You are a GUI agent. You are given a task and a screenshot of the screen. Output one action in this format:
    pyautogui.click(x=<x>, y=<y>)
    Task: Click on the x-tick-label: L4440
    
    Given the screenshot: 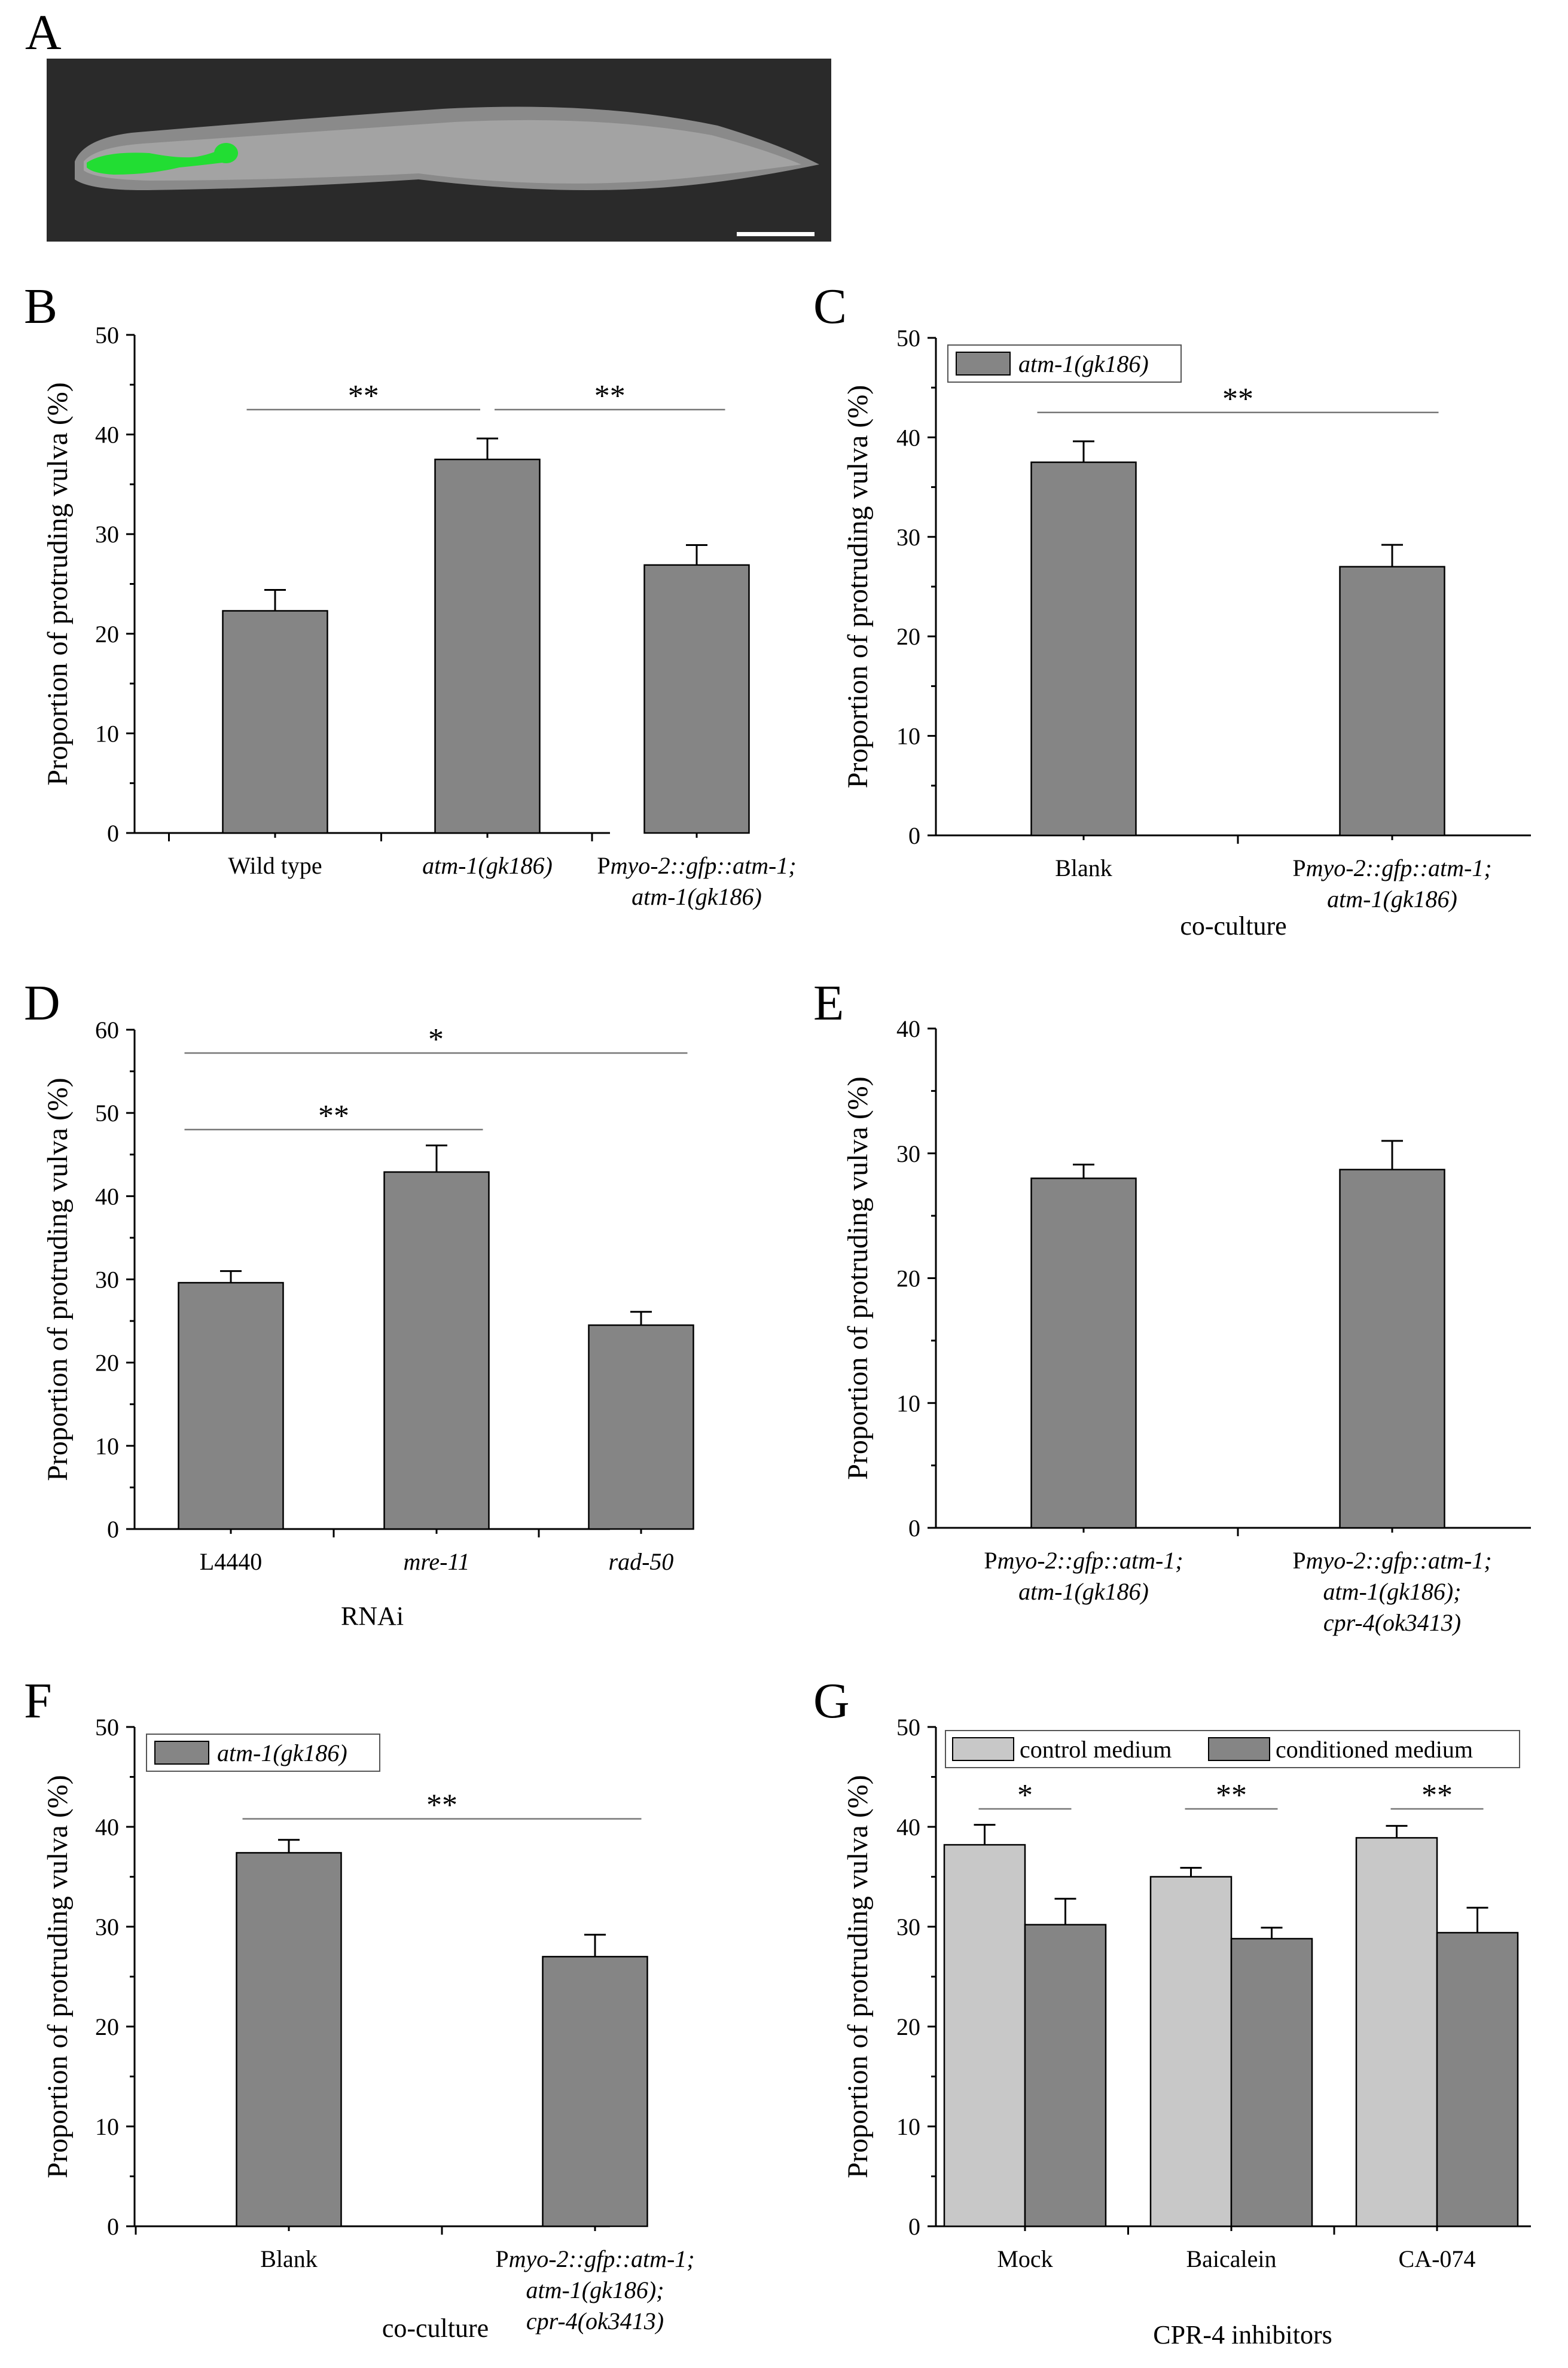 What is the action you would take?
    pyautogui.click(x=231, y=1561)
    